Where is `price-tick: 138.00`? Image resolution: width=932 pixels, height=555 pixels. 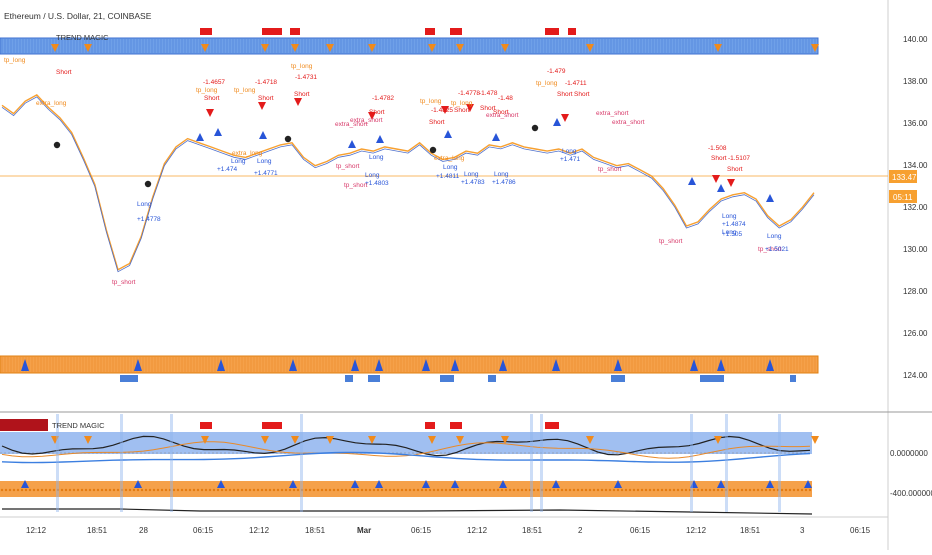
price-tick: 138.00 is located at coordinates (915, 81).